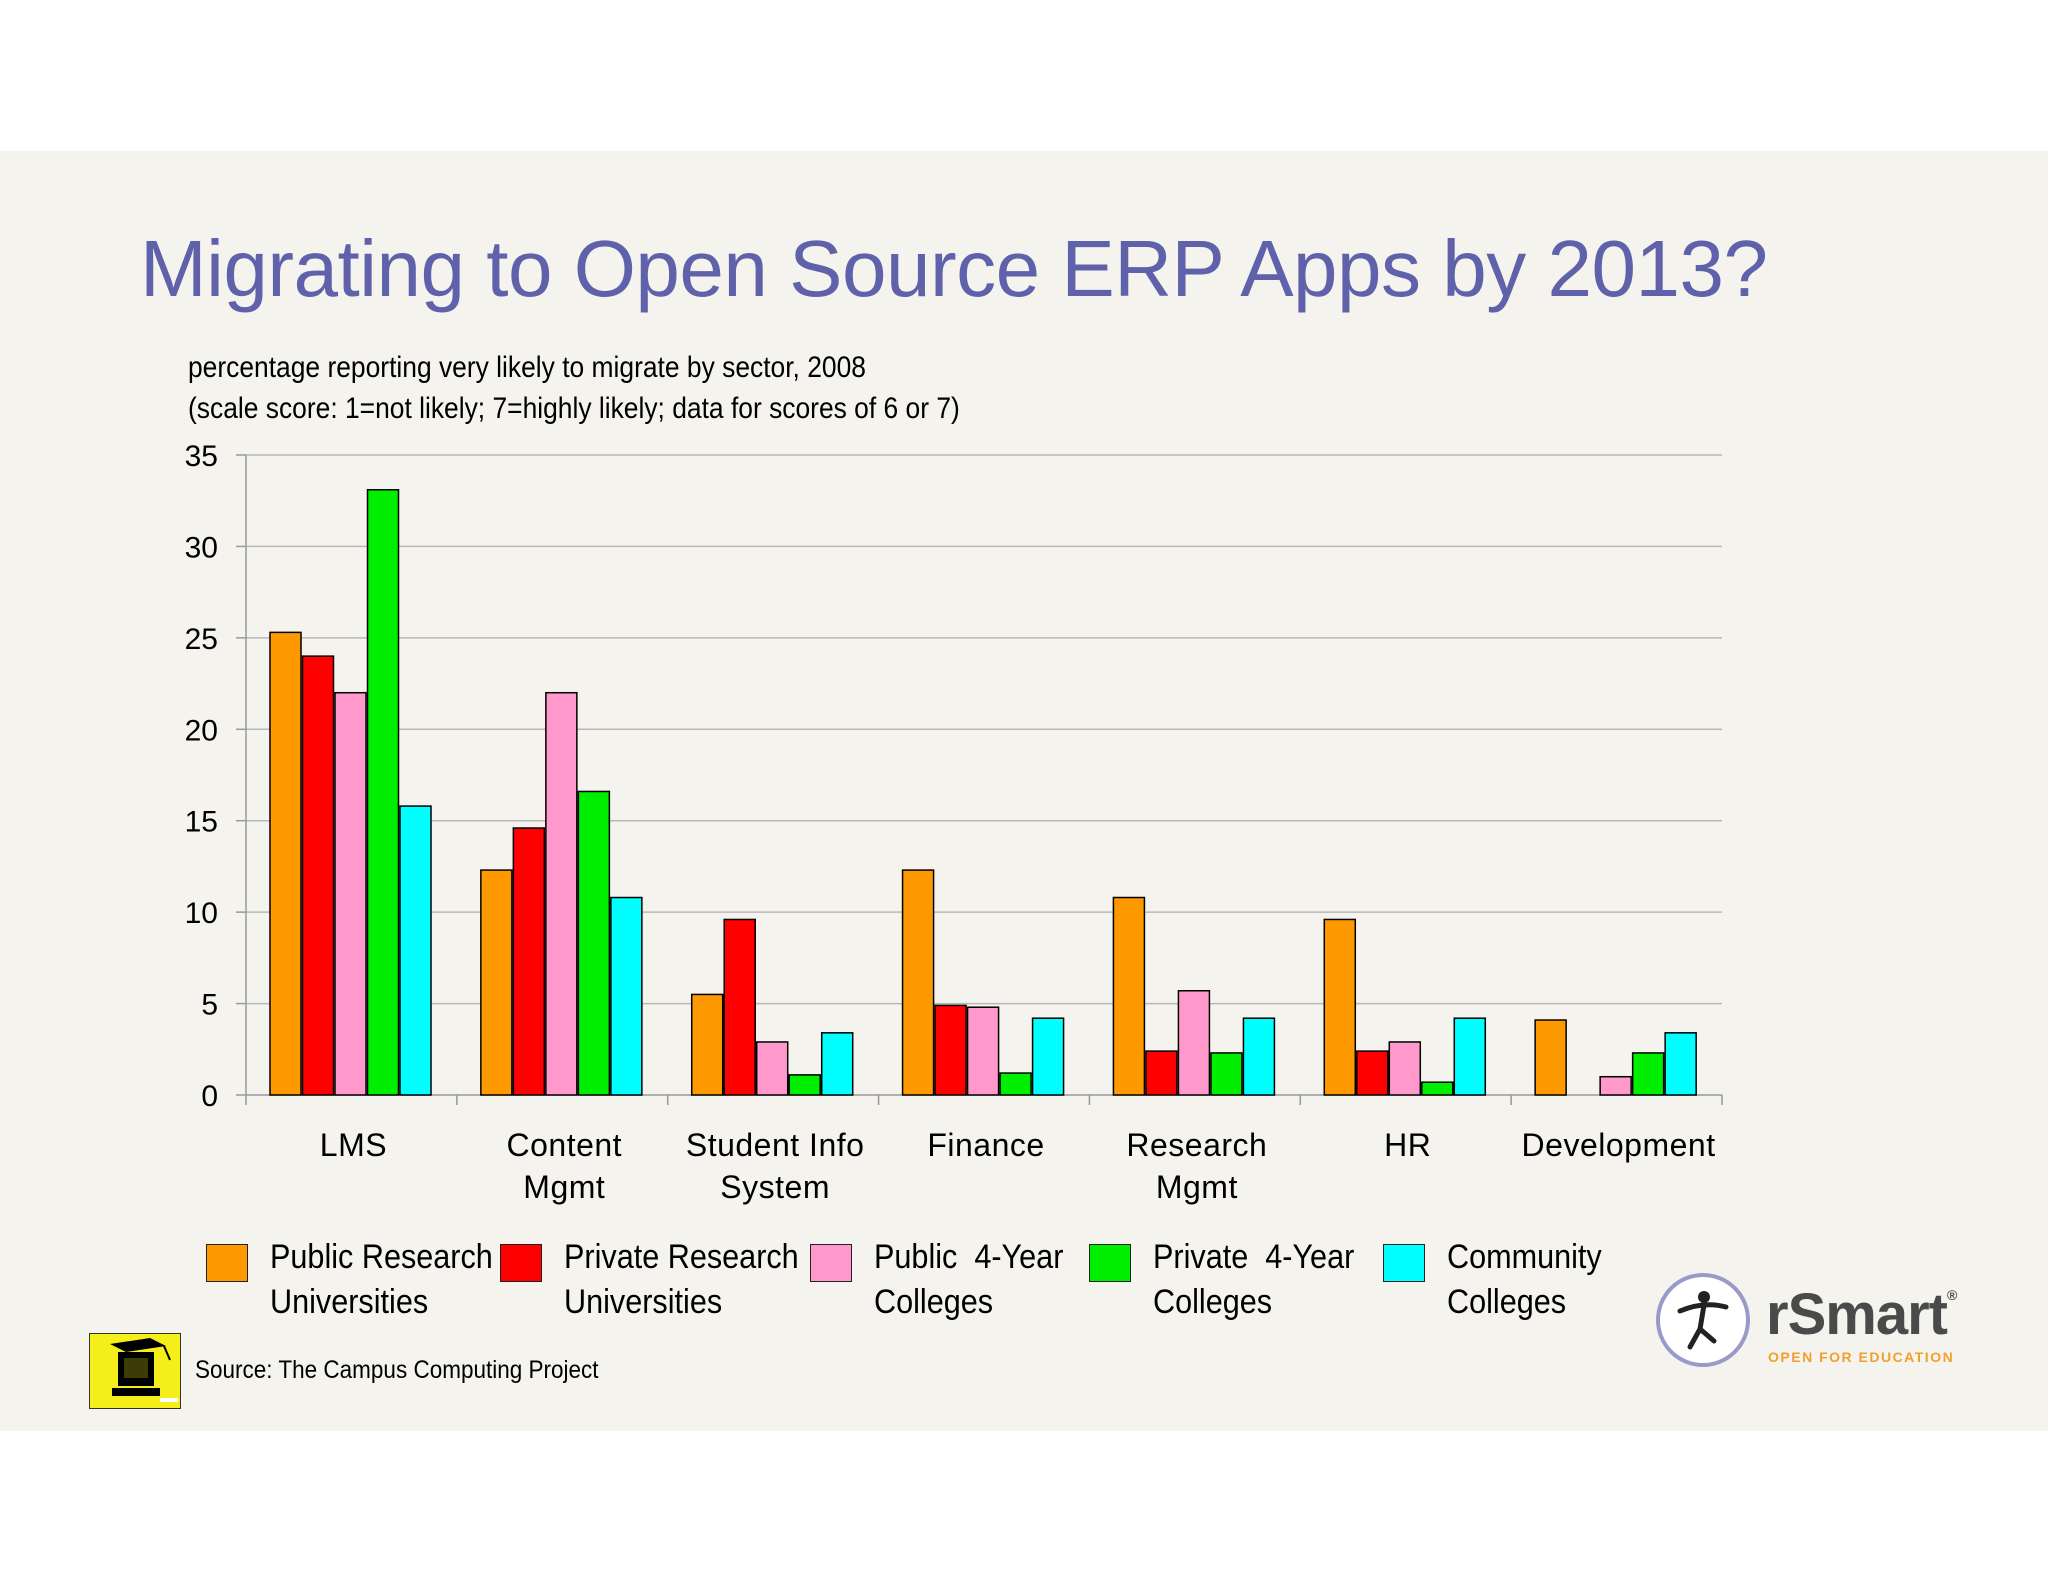 The height and width of the screenshot is (1582, 2048). Describe the element at coordinates (209, 1096) in the screenshot. I see `y-tick-label: 0` at that location.